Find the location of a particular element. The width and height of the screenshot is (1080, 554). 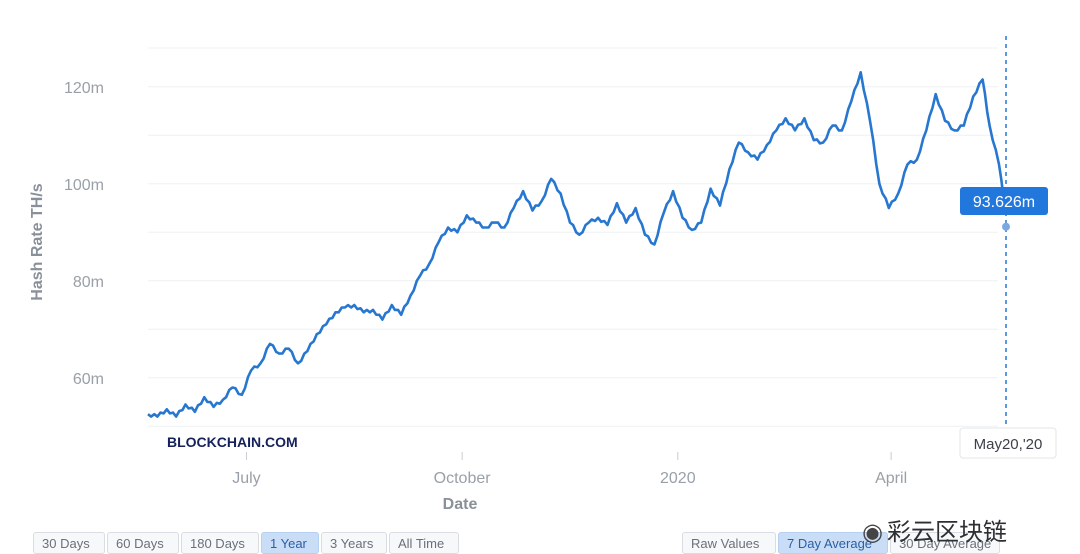

y-tick-label: 80m is located at coordinates (88, 282).